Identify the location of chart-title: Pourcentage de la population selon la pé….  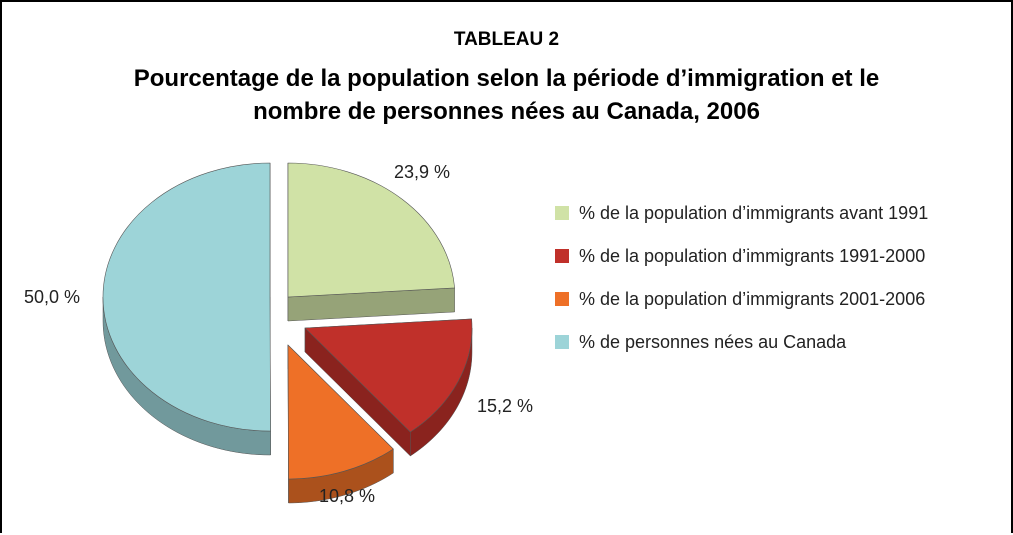
(506, 95).